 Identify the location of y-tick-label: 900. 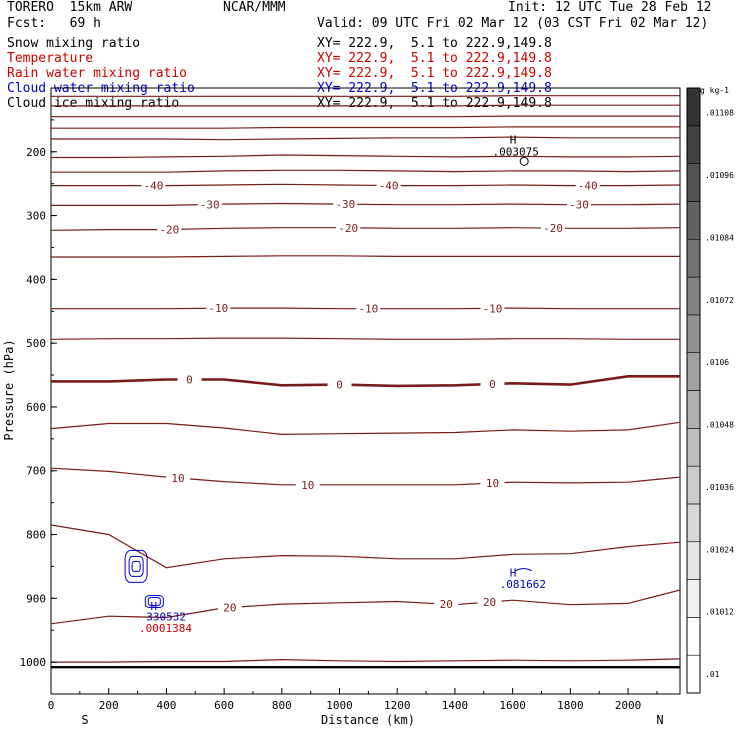
(36, 598).